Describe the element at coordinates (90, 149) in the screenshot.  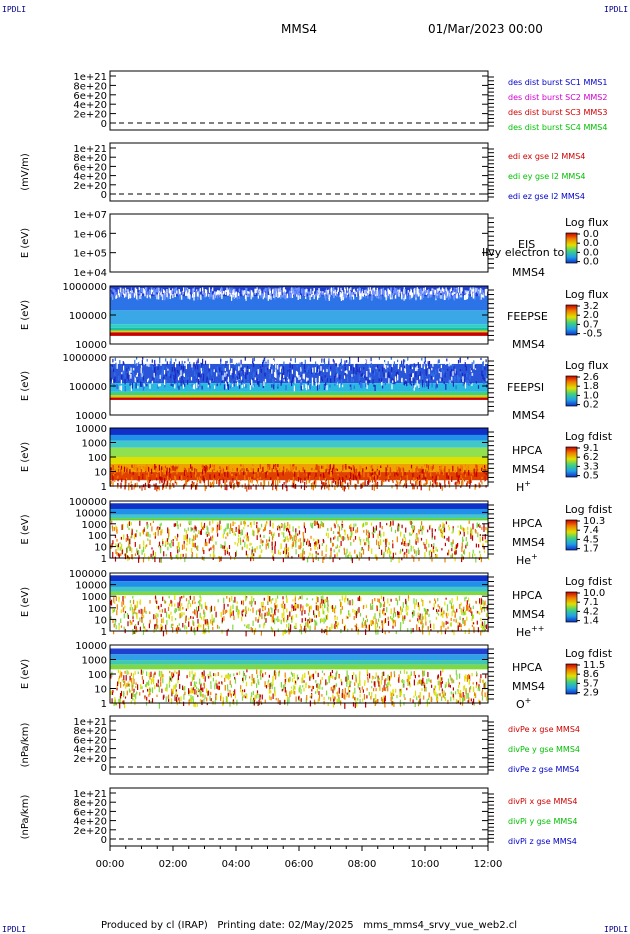
I see `label: 1e+21` at that location.